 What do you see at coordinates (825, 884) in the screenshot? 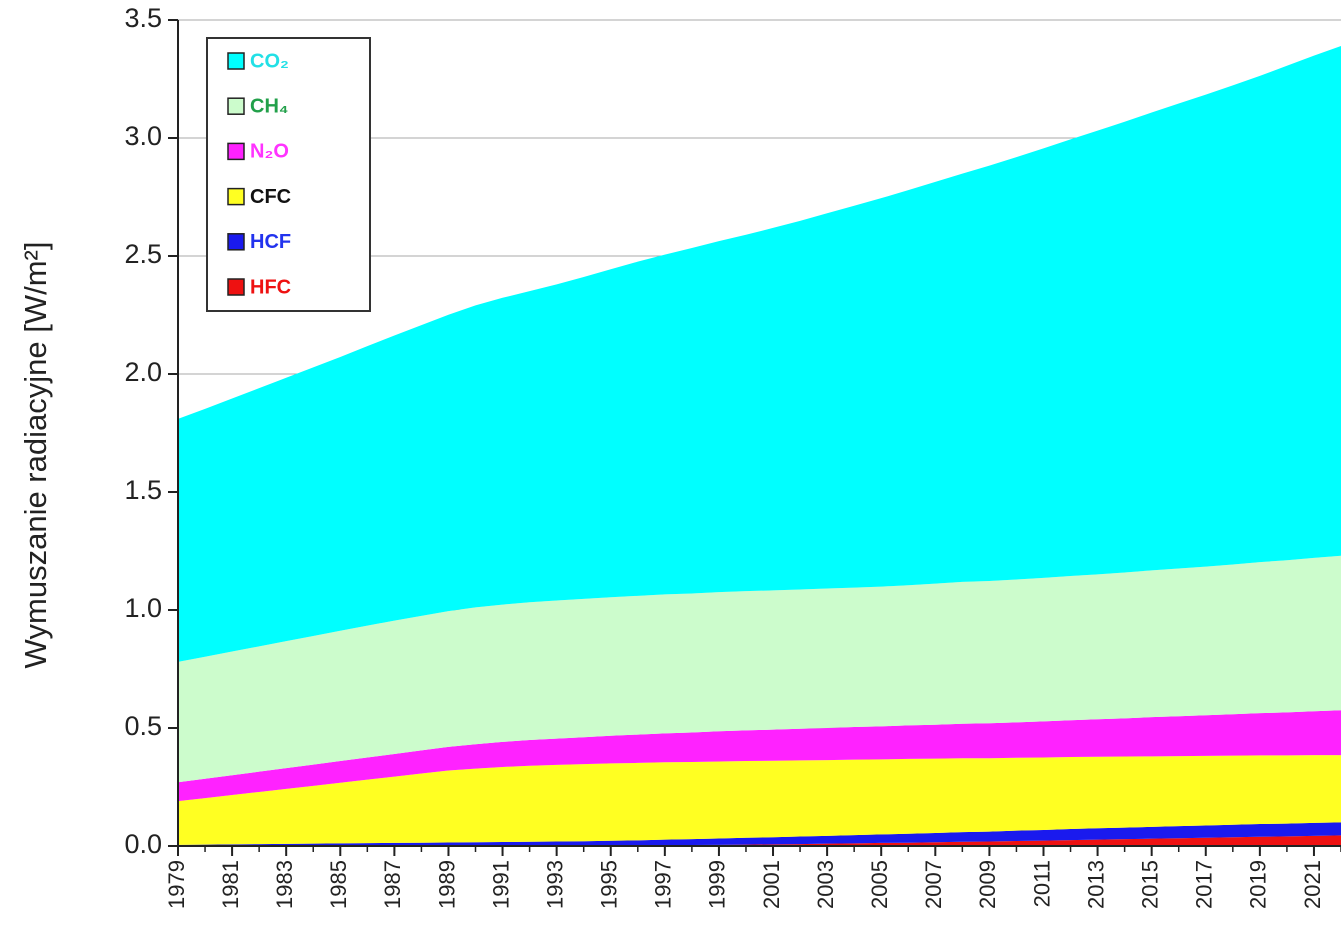
I see `x-tick-label: 2003` at bounding box center [825, 884].